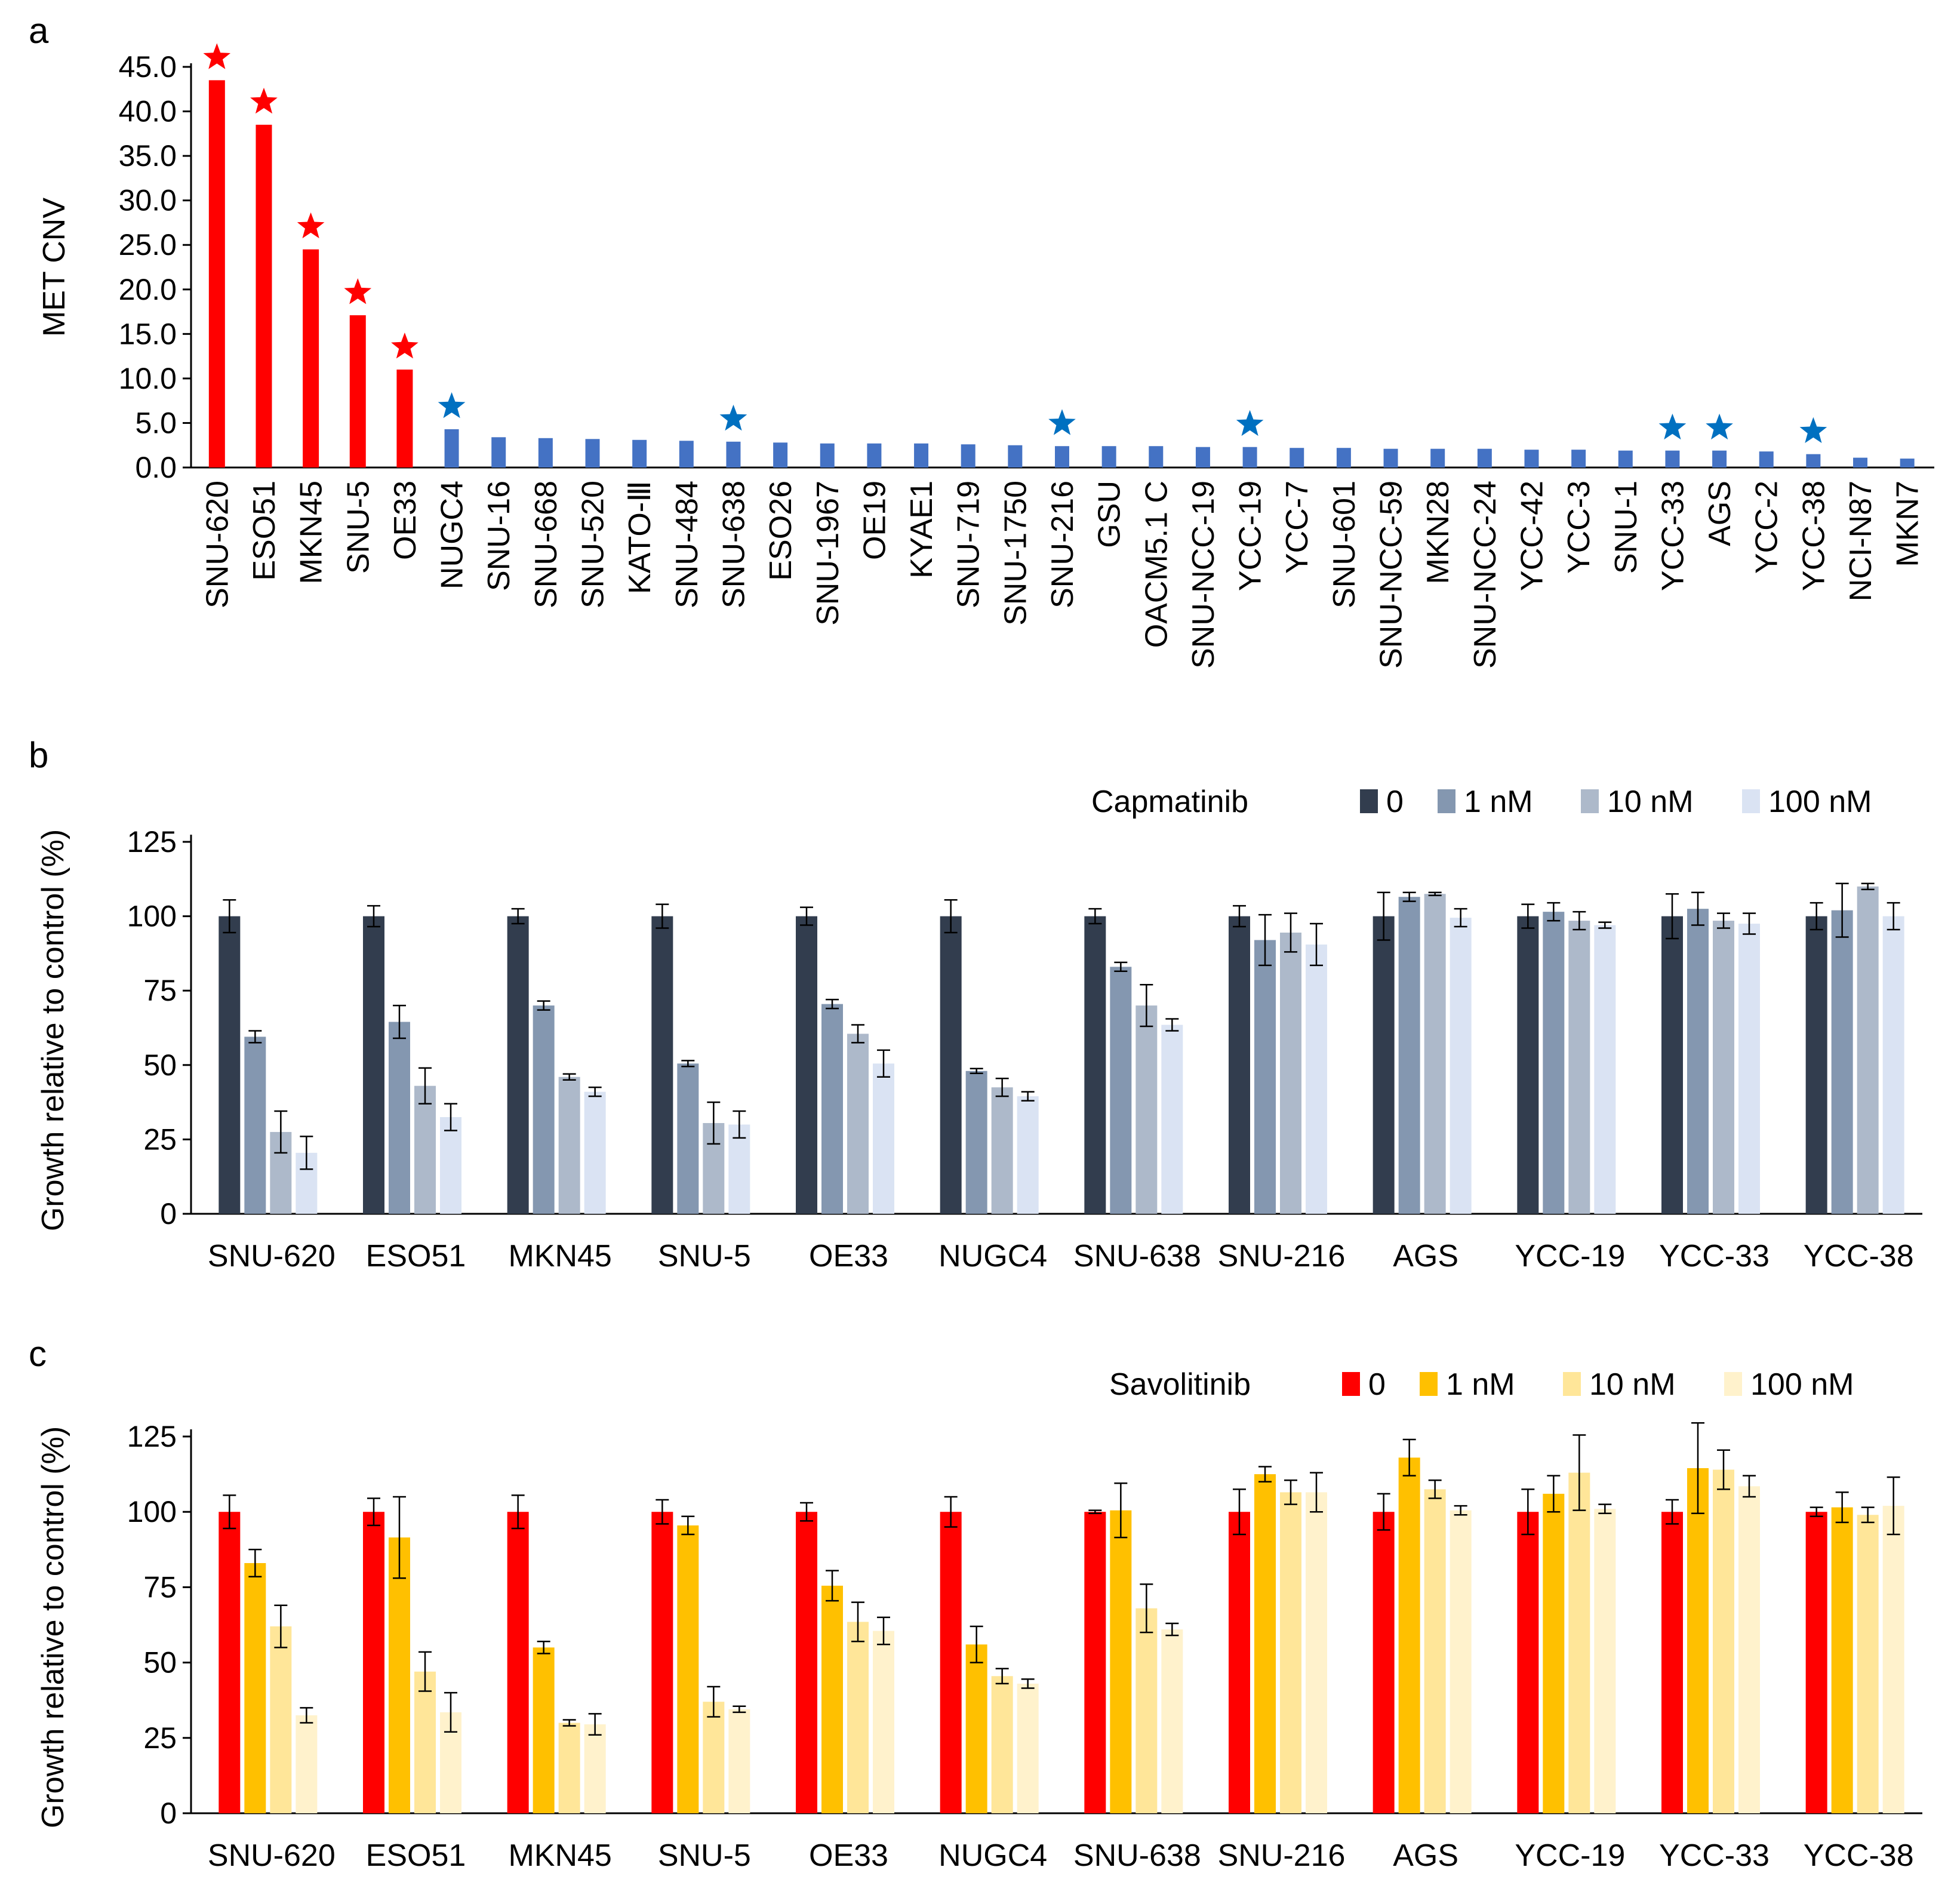 The width and height of the screenshot is (1951, 1904). What do you see at coordinates (39, 31) in the screenshot?
I see `panel-a-letter: a` at bounding box center [39, 31].